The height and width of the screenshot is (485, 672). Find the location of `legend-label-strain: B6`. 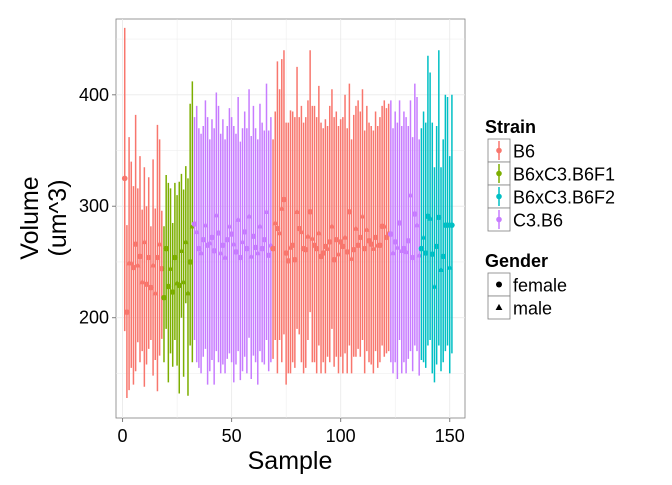

legend-label-strain: B6 is located at coordinates (524, 152).